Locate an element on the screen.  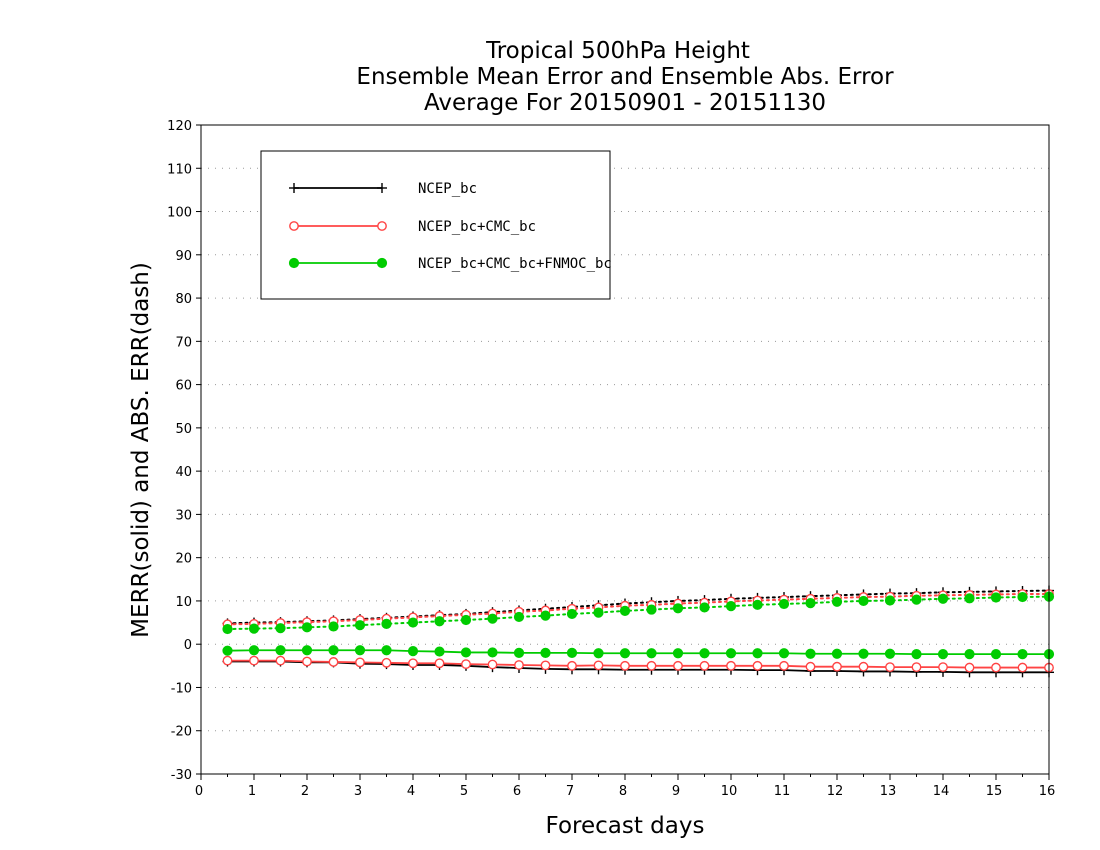
abs-error-line is located at coordinates (638, 609).